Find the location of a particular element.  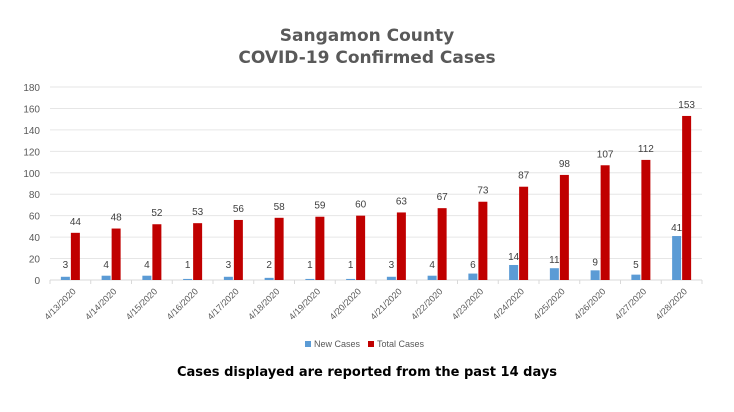

data-label-new-cases: 14 is located at coordinates (514, 257).